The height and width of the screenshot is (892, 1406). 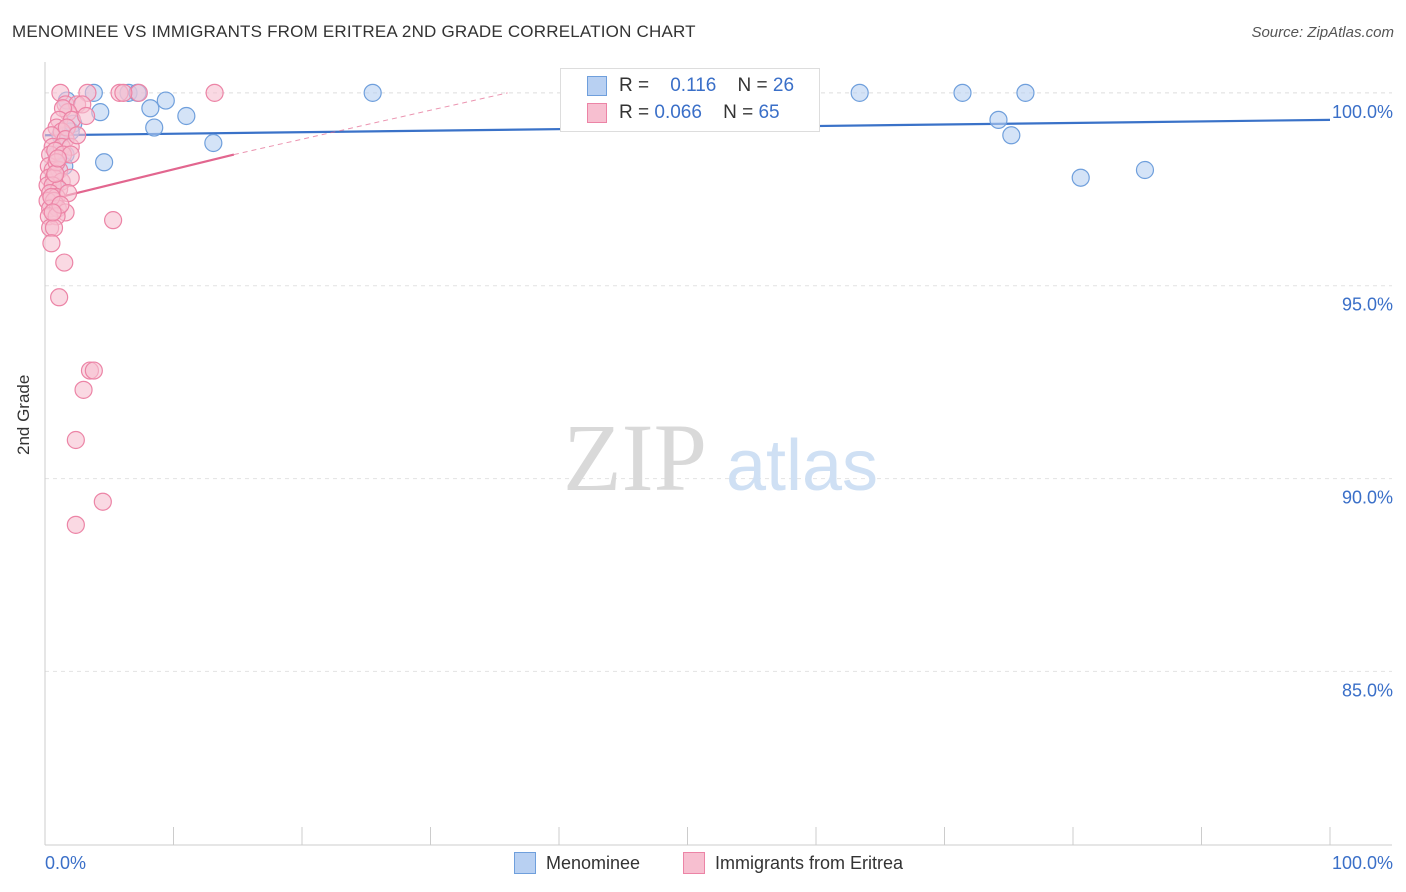 What do you see at coordinates (802, 466) in the screenshot?
I see `watermark-atlas: atlas` at bounding box center [802, 466].